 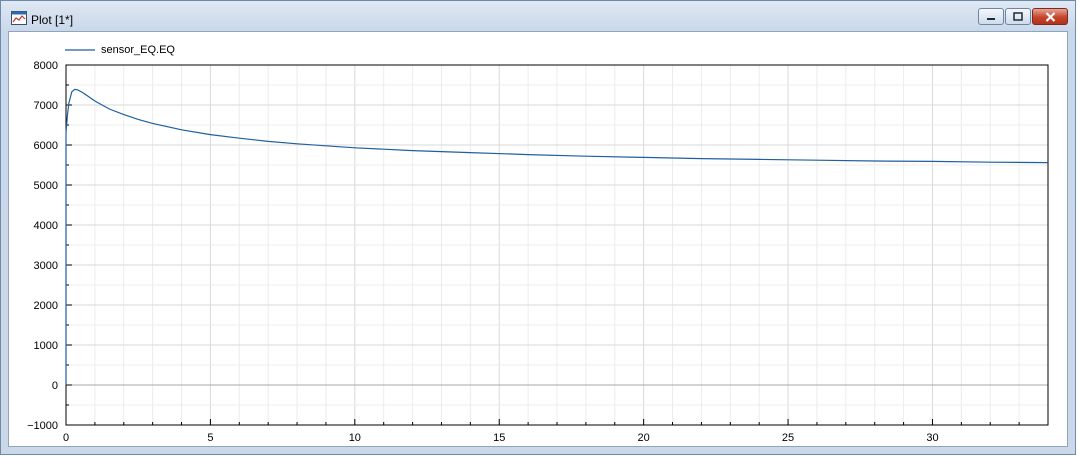 I want to click on y-tick-label: 0, so click(x=55, y=386).